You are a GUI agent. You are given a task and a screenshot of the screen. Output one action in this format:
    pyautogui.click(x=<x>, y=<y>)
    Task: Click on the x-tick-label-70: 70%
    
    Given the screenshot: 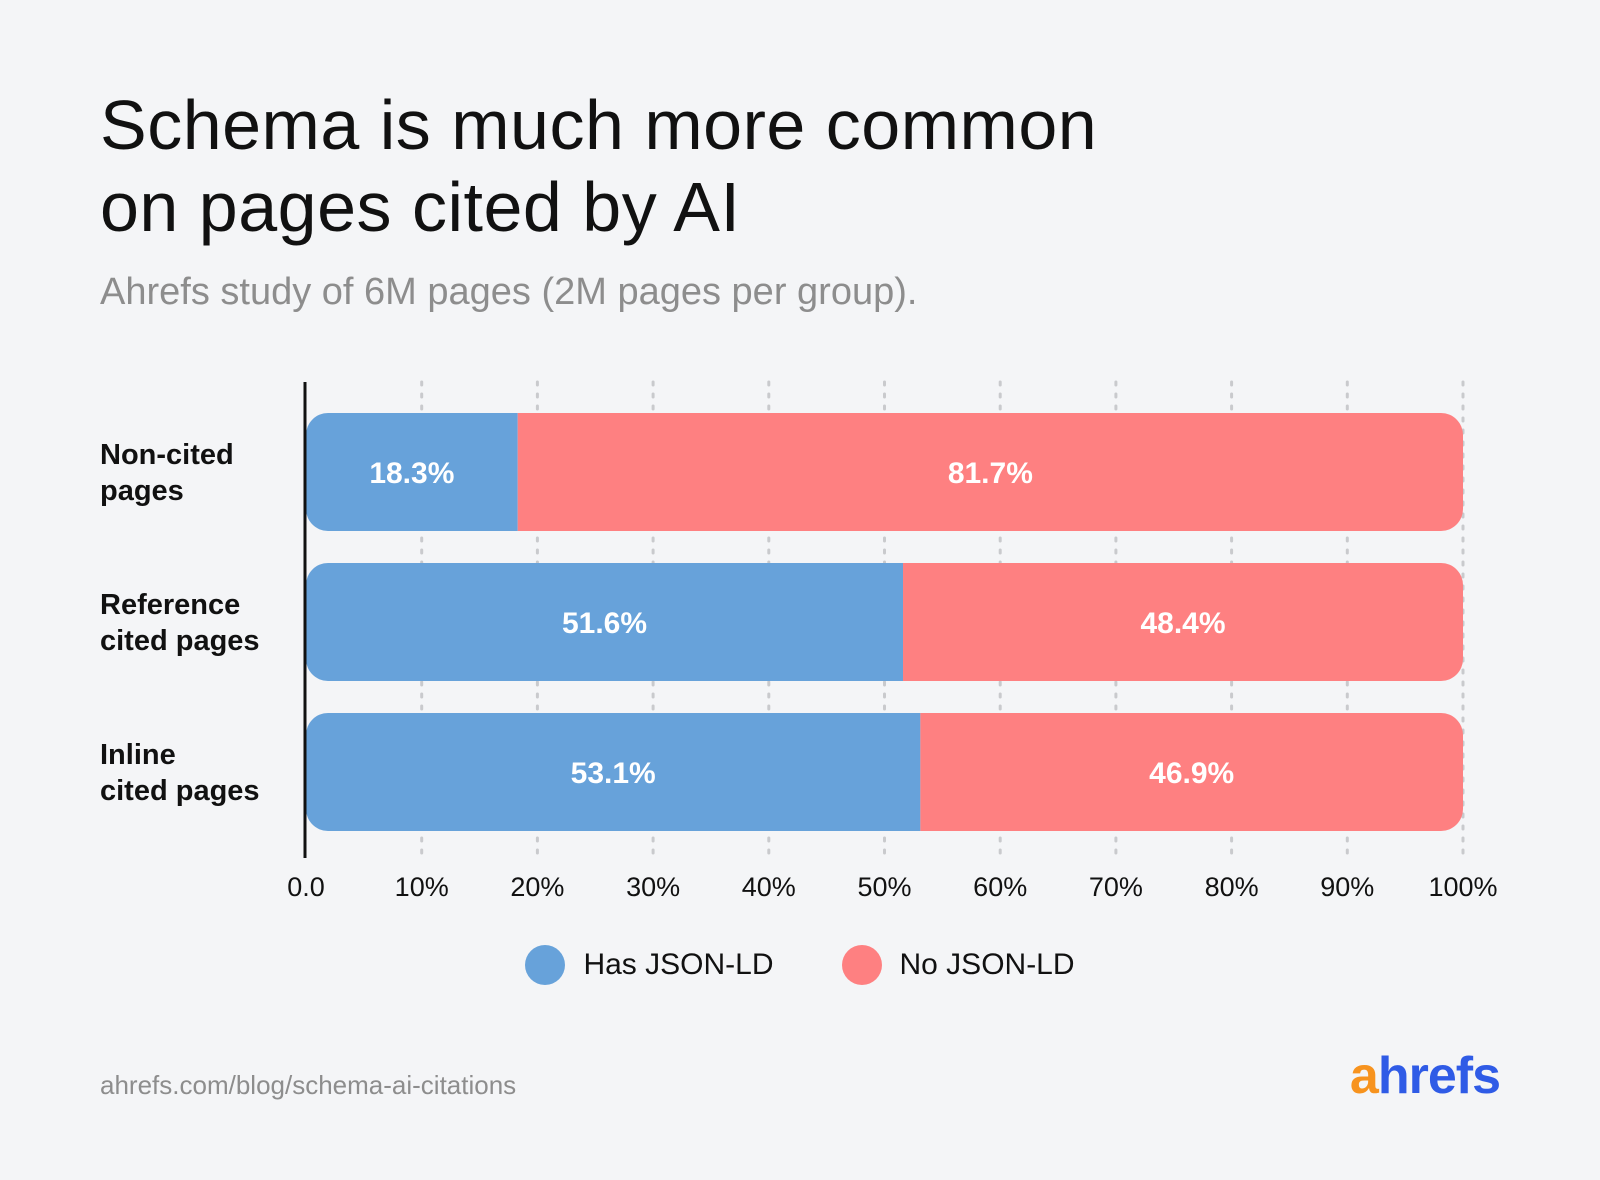 What is the action you would take?
    pyautogui.click(x=1116, y=887)
    